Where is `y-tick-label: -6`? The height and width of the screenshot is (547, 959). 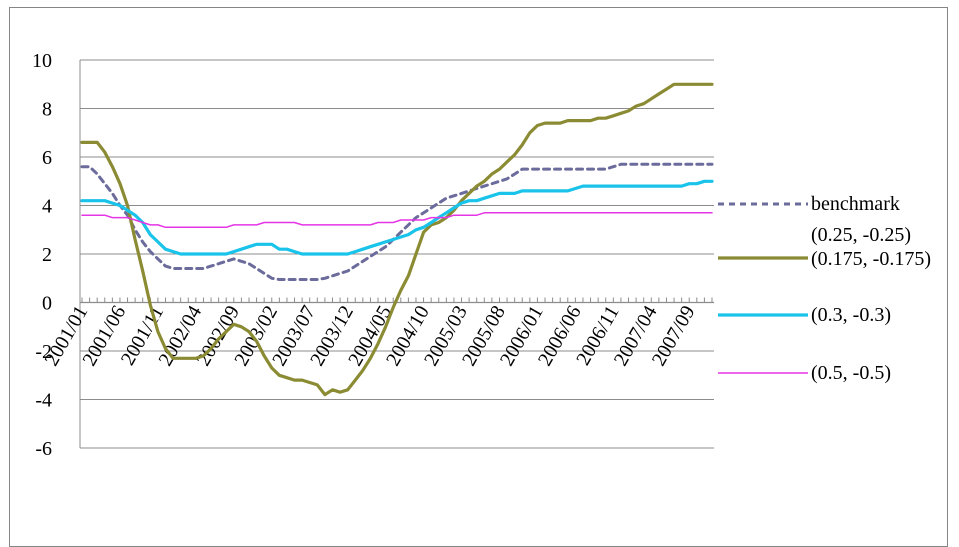 y-tick-label: -6 is located at coordinates (43, 449).